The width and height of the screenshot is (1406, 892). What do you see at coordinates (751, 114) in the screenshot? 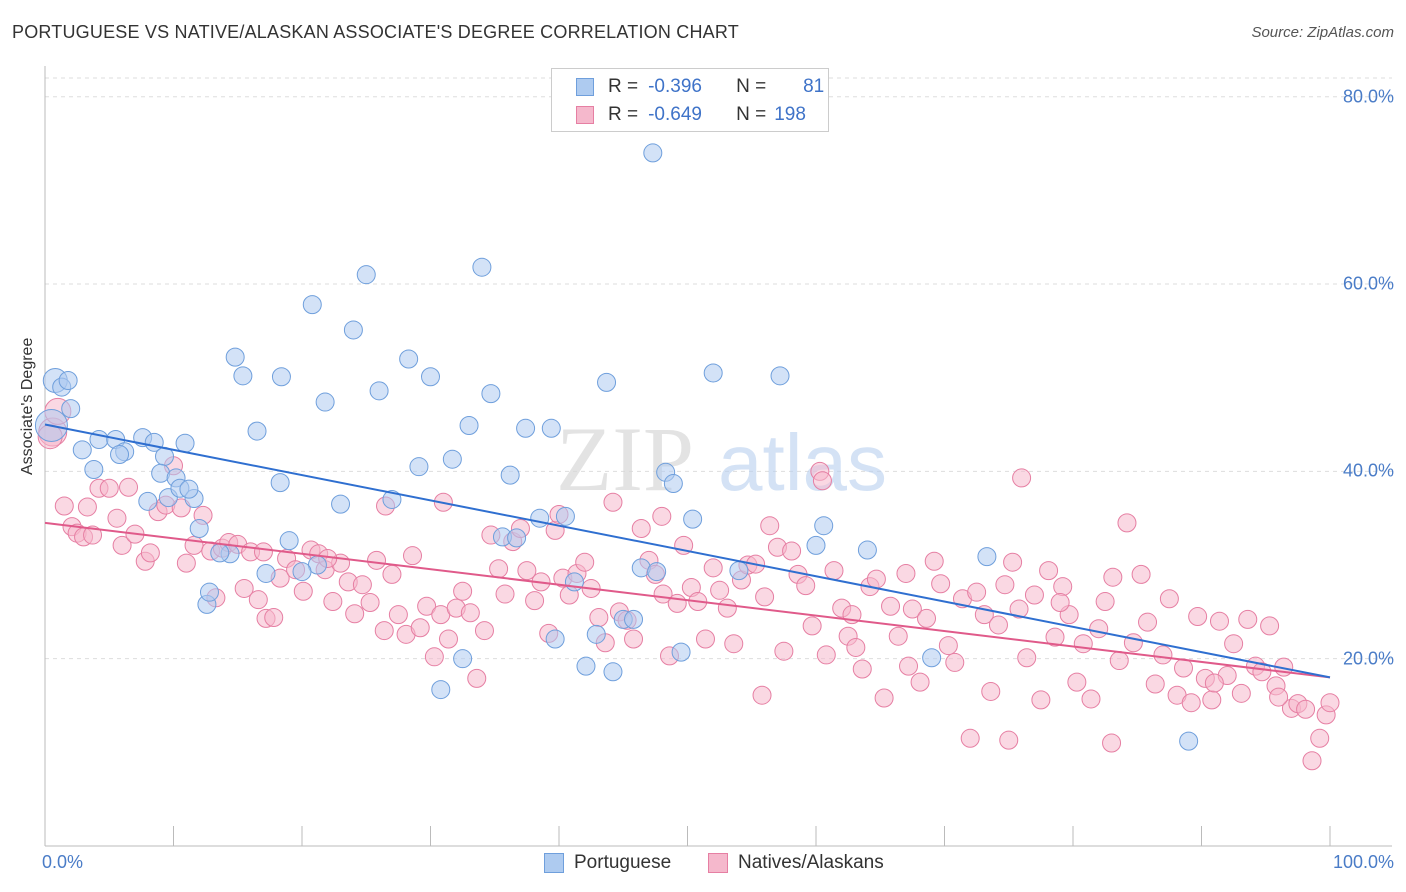
I see `n-label: N =` at bounding box center [751, 114].